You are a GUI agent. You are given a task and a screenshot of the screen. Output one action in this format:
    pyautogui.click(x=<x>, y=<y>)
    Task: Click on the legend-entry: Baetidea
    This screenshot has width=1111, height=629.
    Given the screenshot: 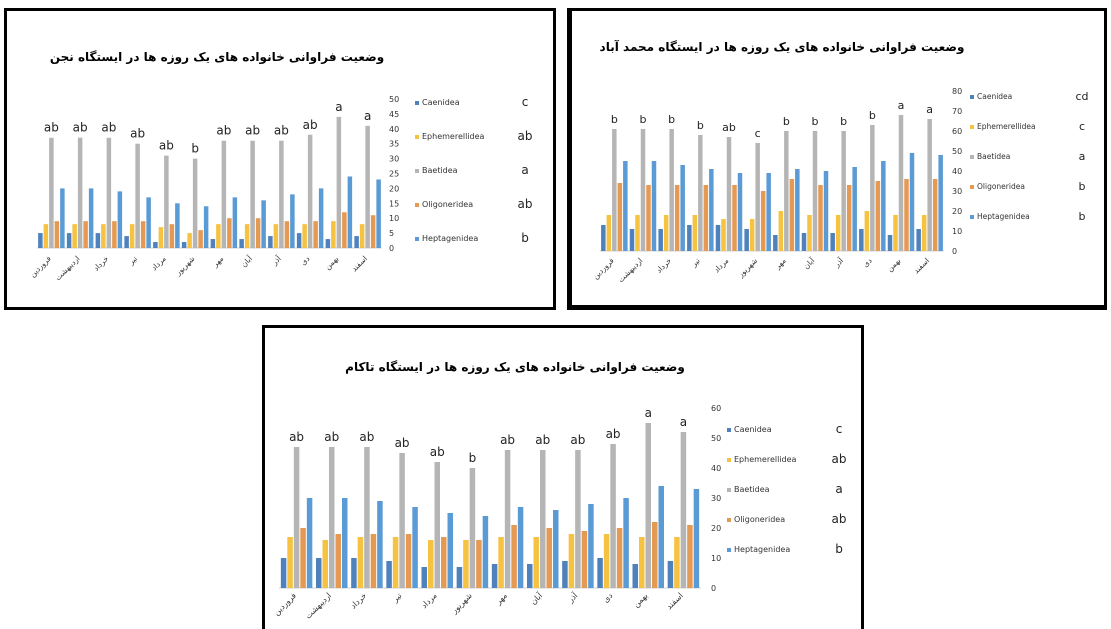 What is the action you would take?
    pyautogui.click(x=752, y=489)
    